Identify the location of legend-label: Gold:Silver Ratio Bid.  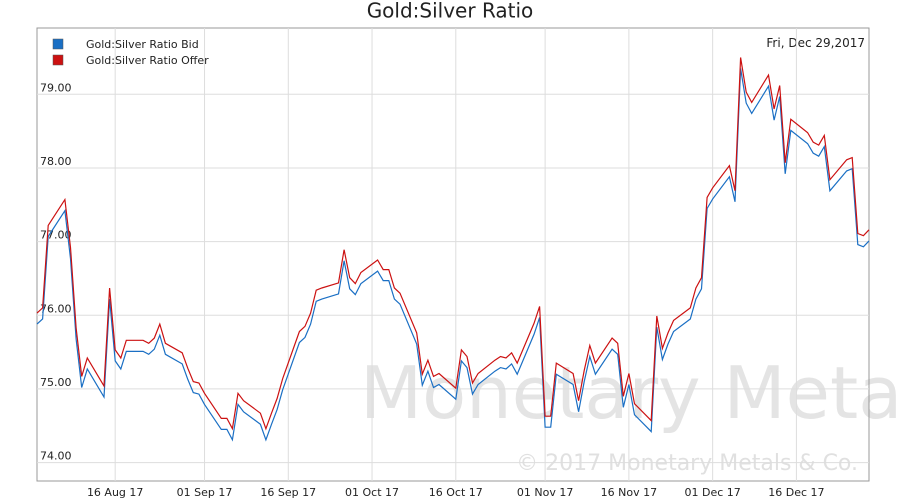
(142, 44).